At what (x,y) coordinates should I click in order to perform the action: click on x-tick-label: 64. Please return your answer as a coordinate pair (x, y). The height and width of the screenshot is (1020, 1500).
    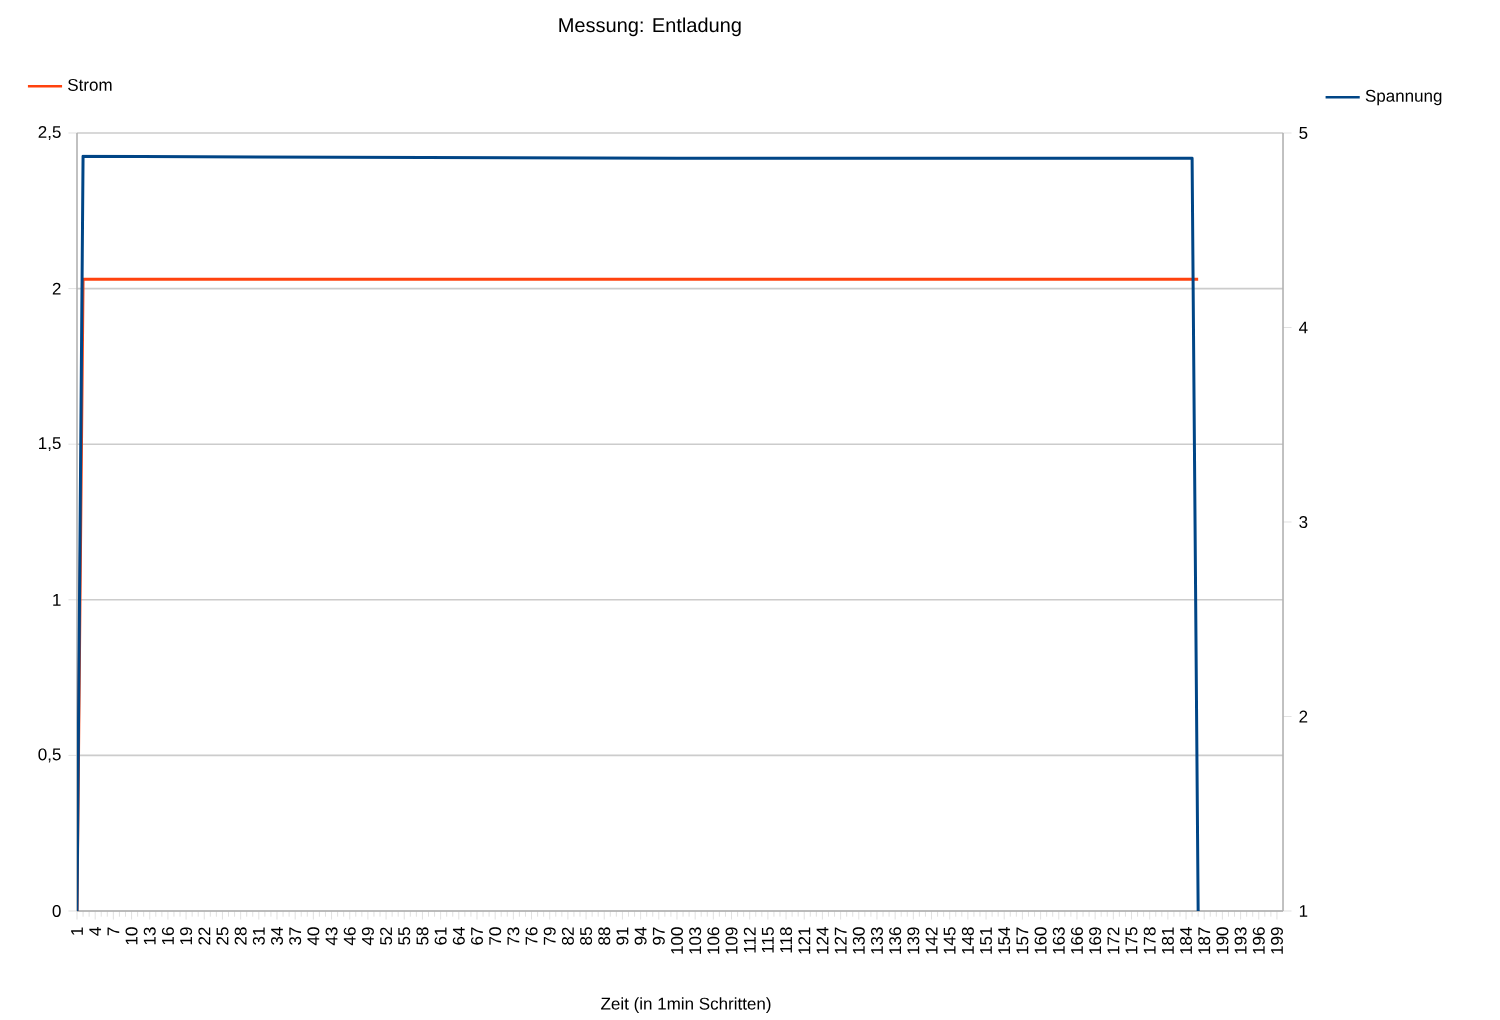
    Looking at the image, I should click on (458, 936).